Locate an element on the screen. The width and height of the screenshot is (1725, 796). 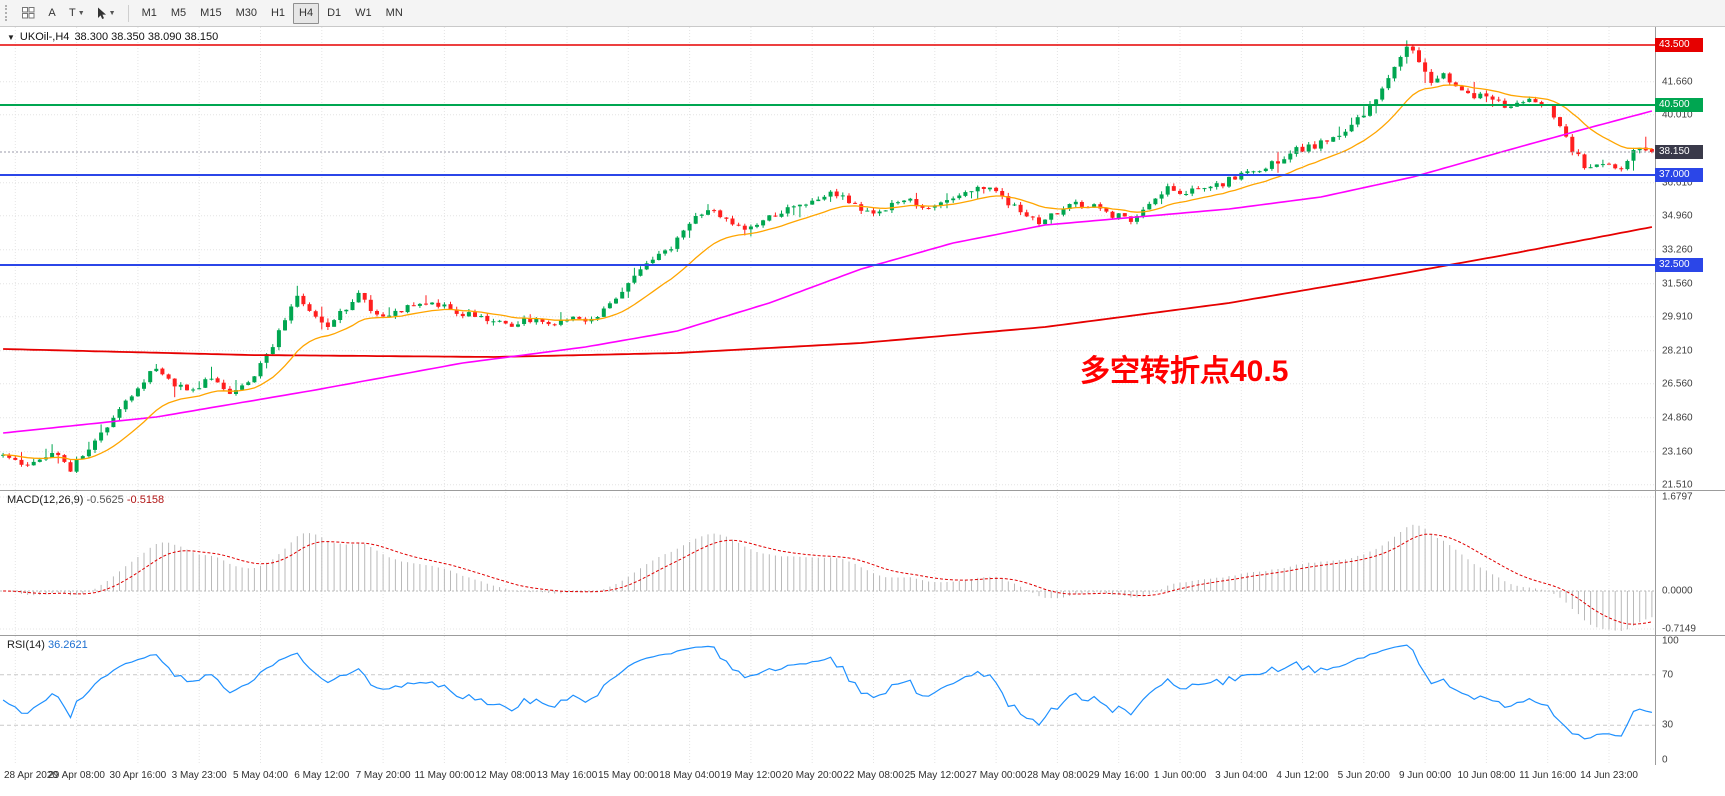
time-axis-label: 18 May 04:00 is located at coordinates (689, 775).